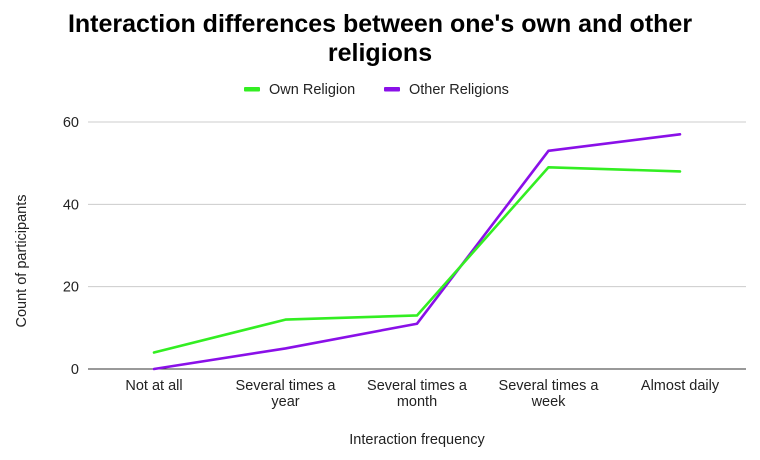 The height and width of the screenshot is (460, 760). I want to click on y-tick-label: 60, so click(71, 123).